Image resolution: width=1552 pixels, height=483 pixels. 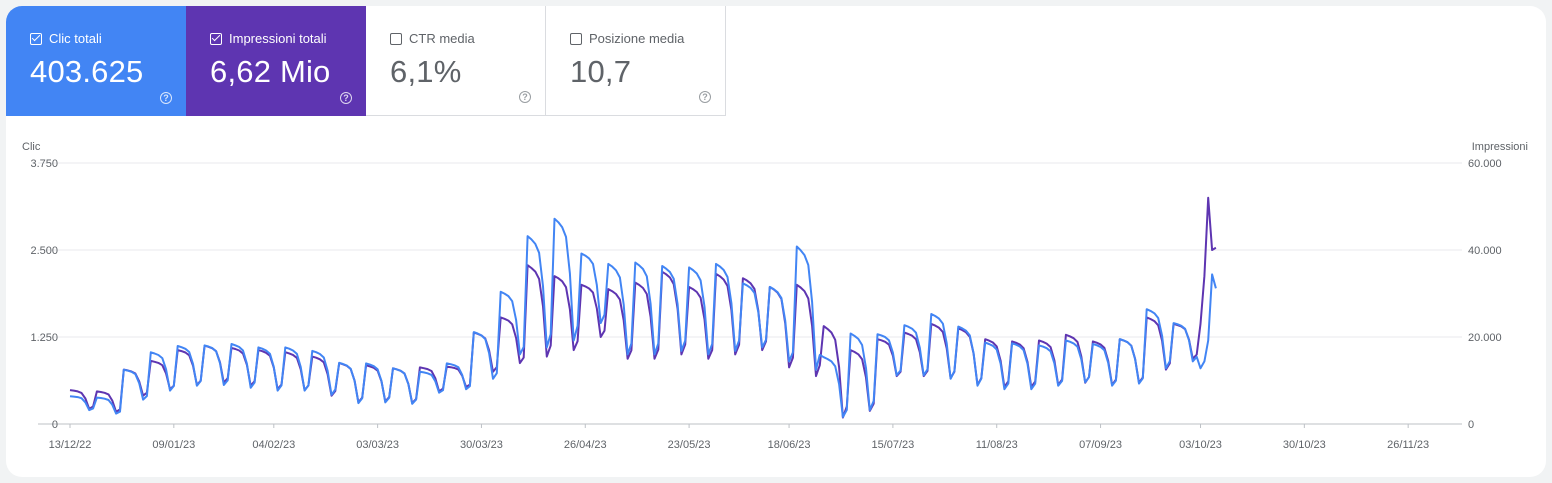 I want to click on x-tick-label: 23/05/23, so click(x=689, y=445).